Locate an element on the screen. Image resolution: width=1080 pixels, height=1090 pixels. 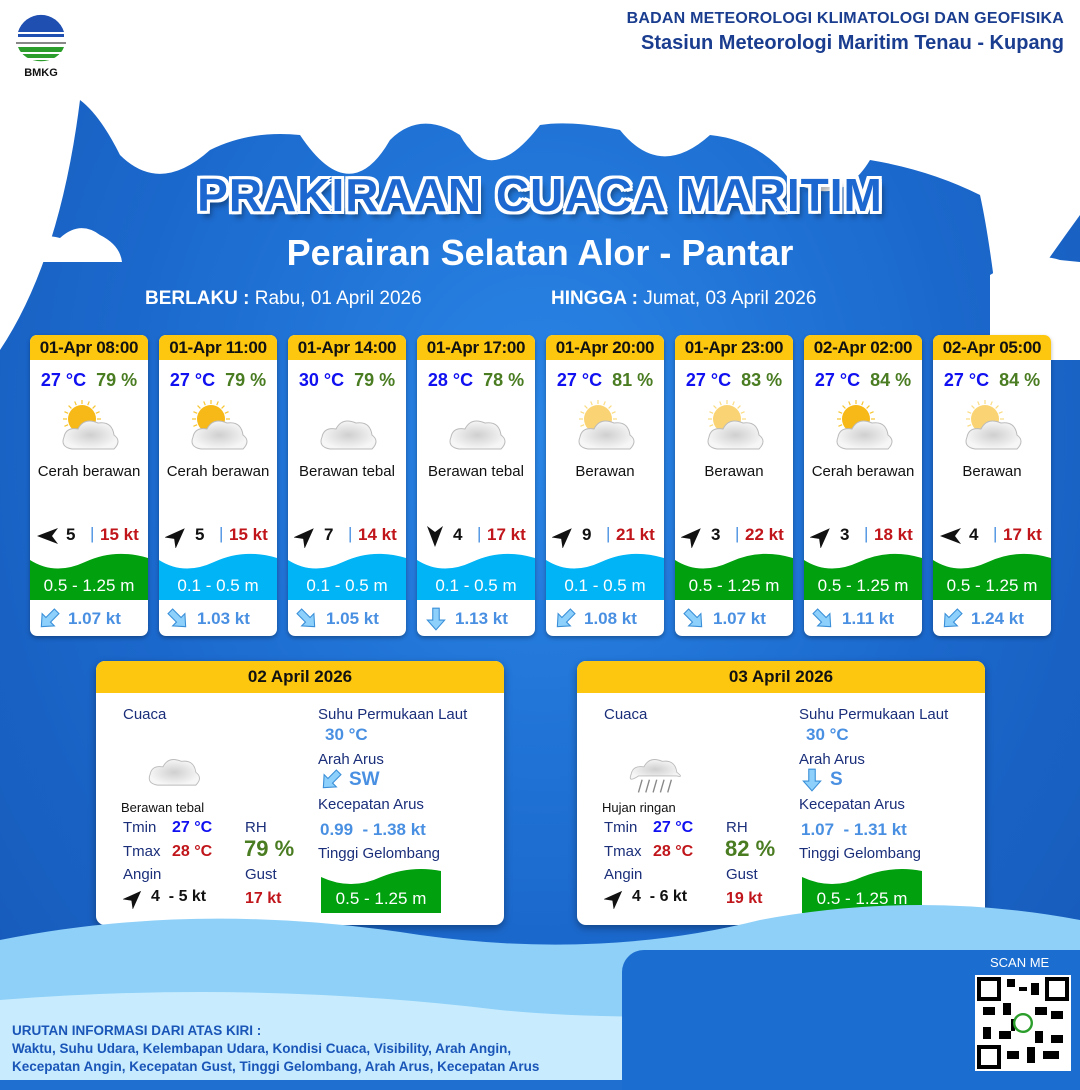
qr-code is located at coordinates (1023, 1023).